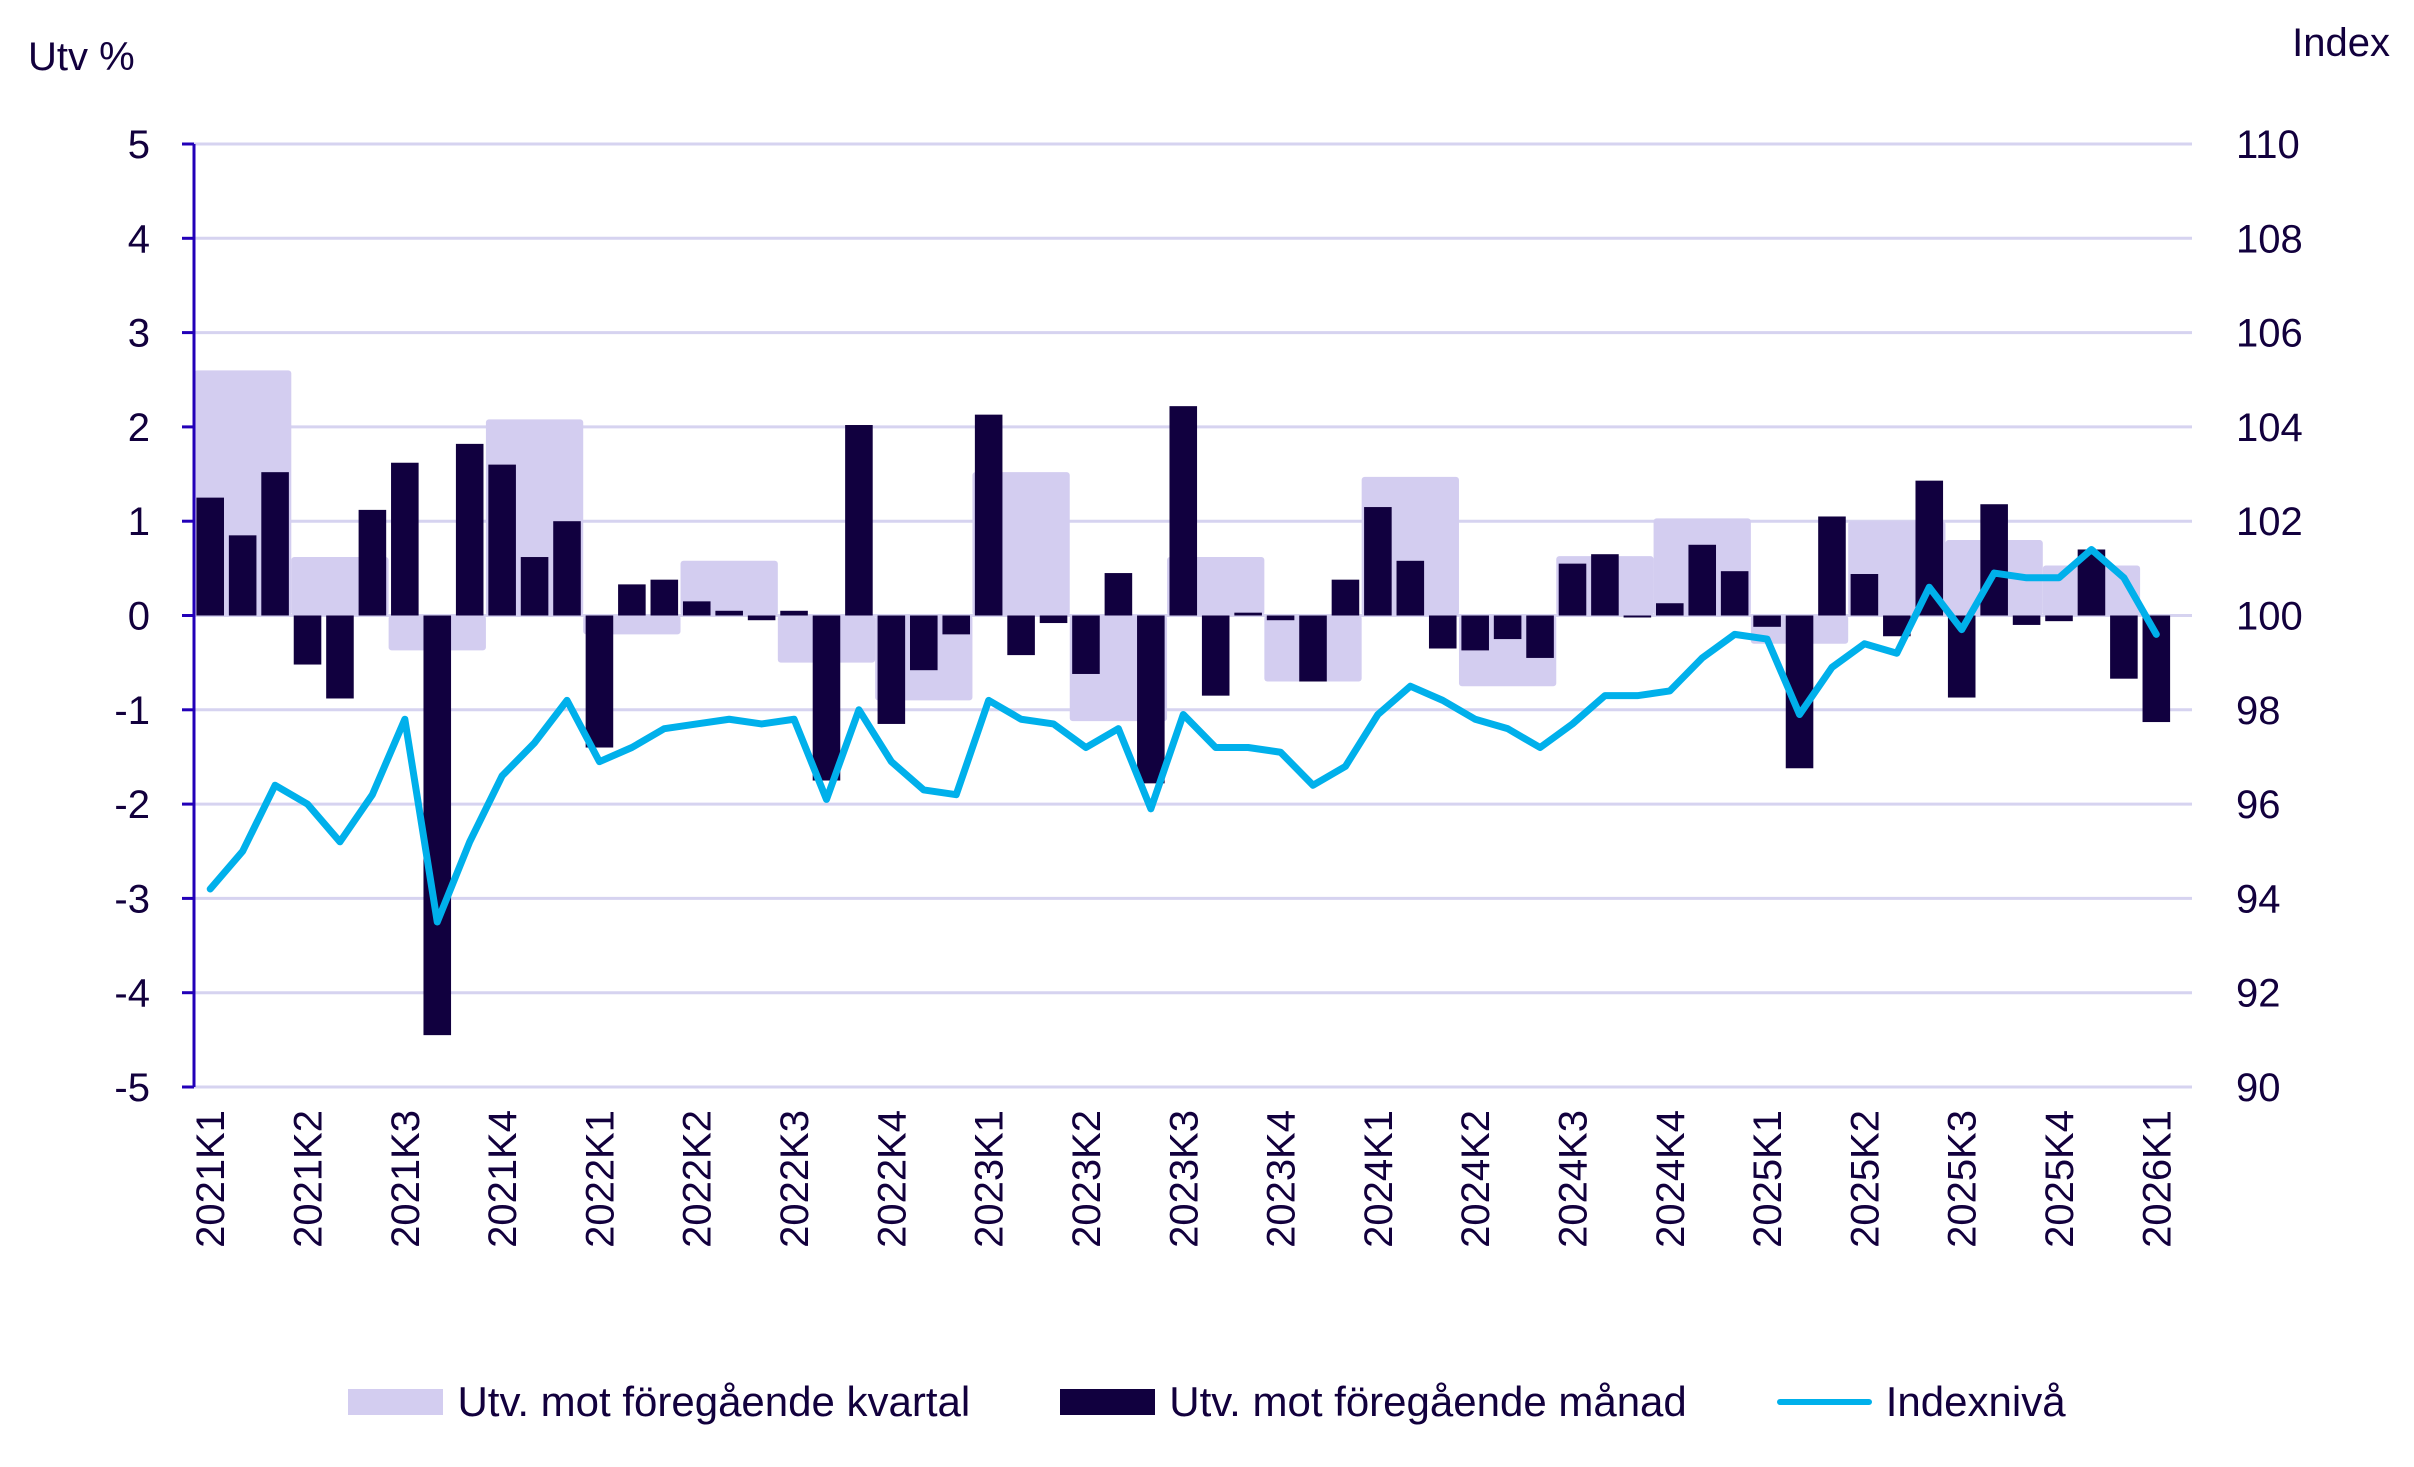  Describe the element at coordinates (132, 994) in the screenshot. I see `left-tick-label: -4` at that location.